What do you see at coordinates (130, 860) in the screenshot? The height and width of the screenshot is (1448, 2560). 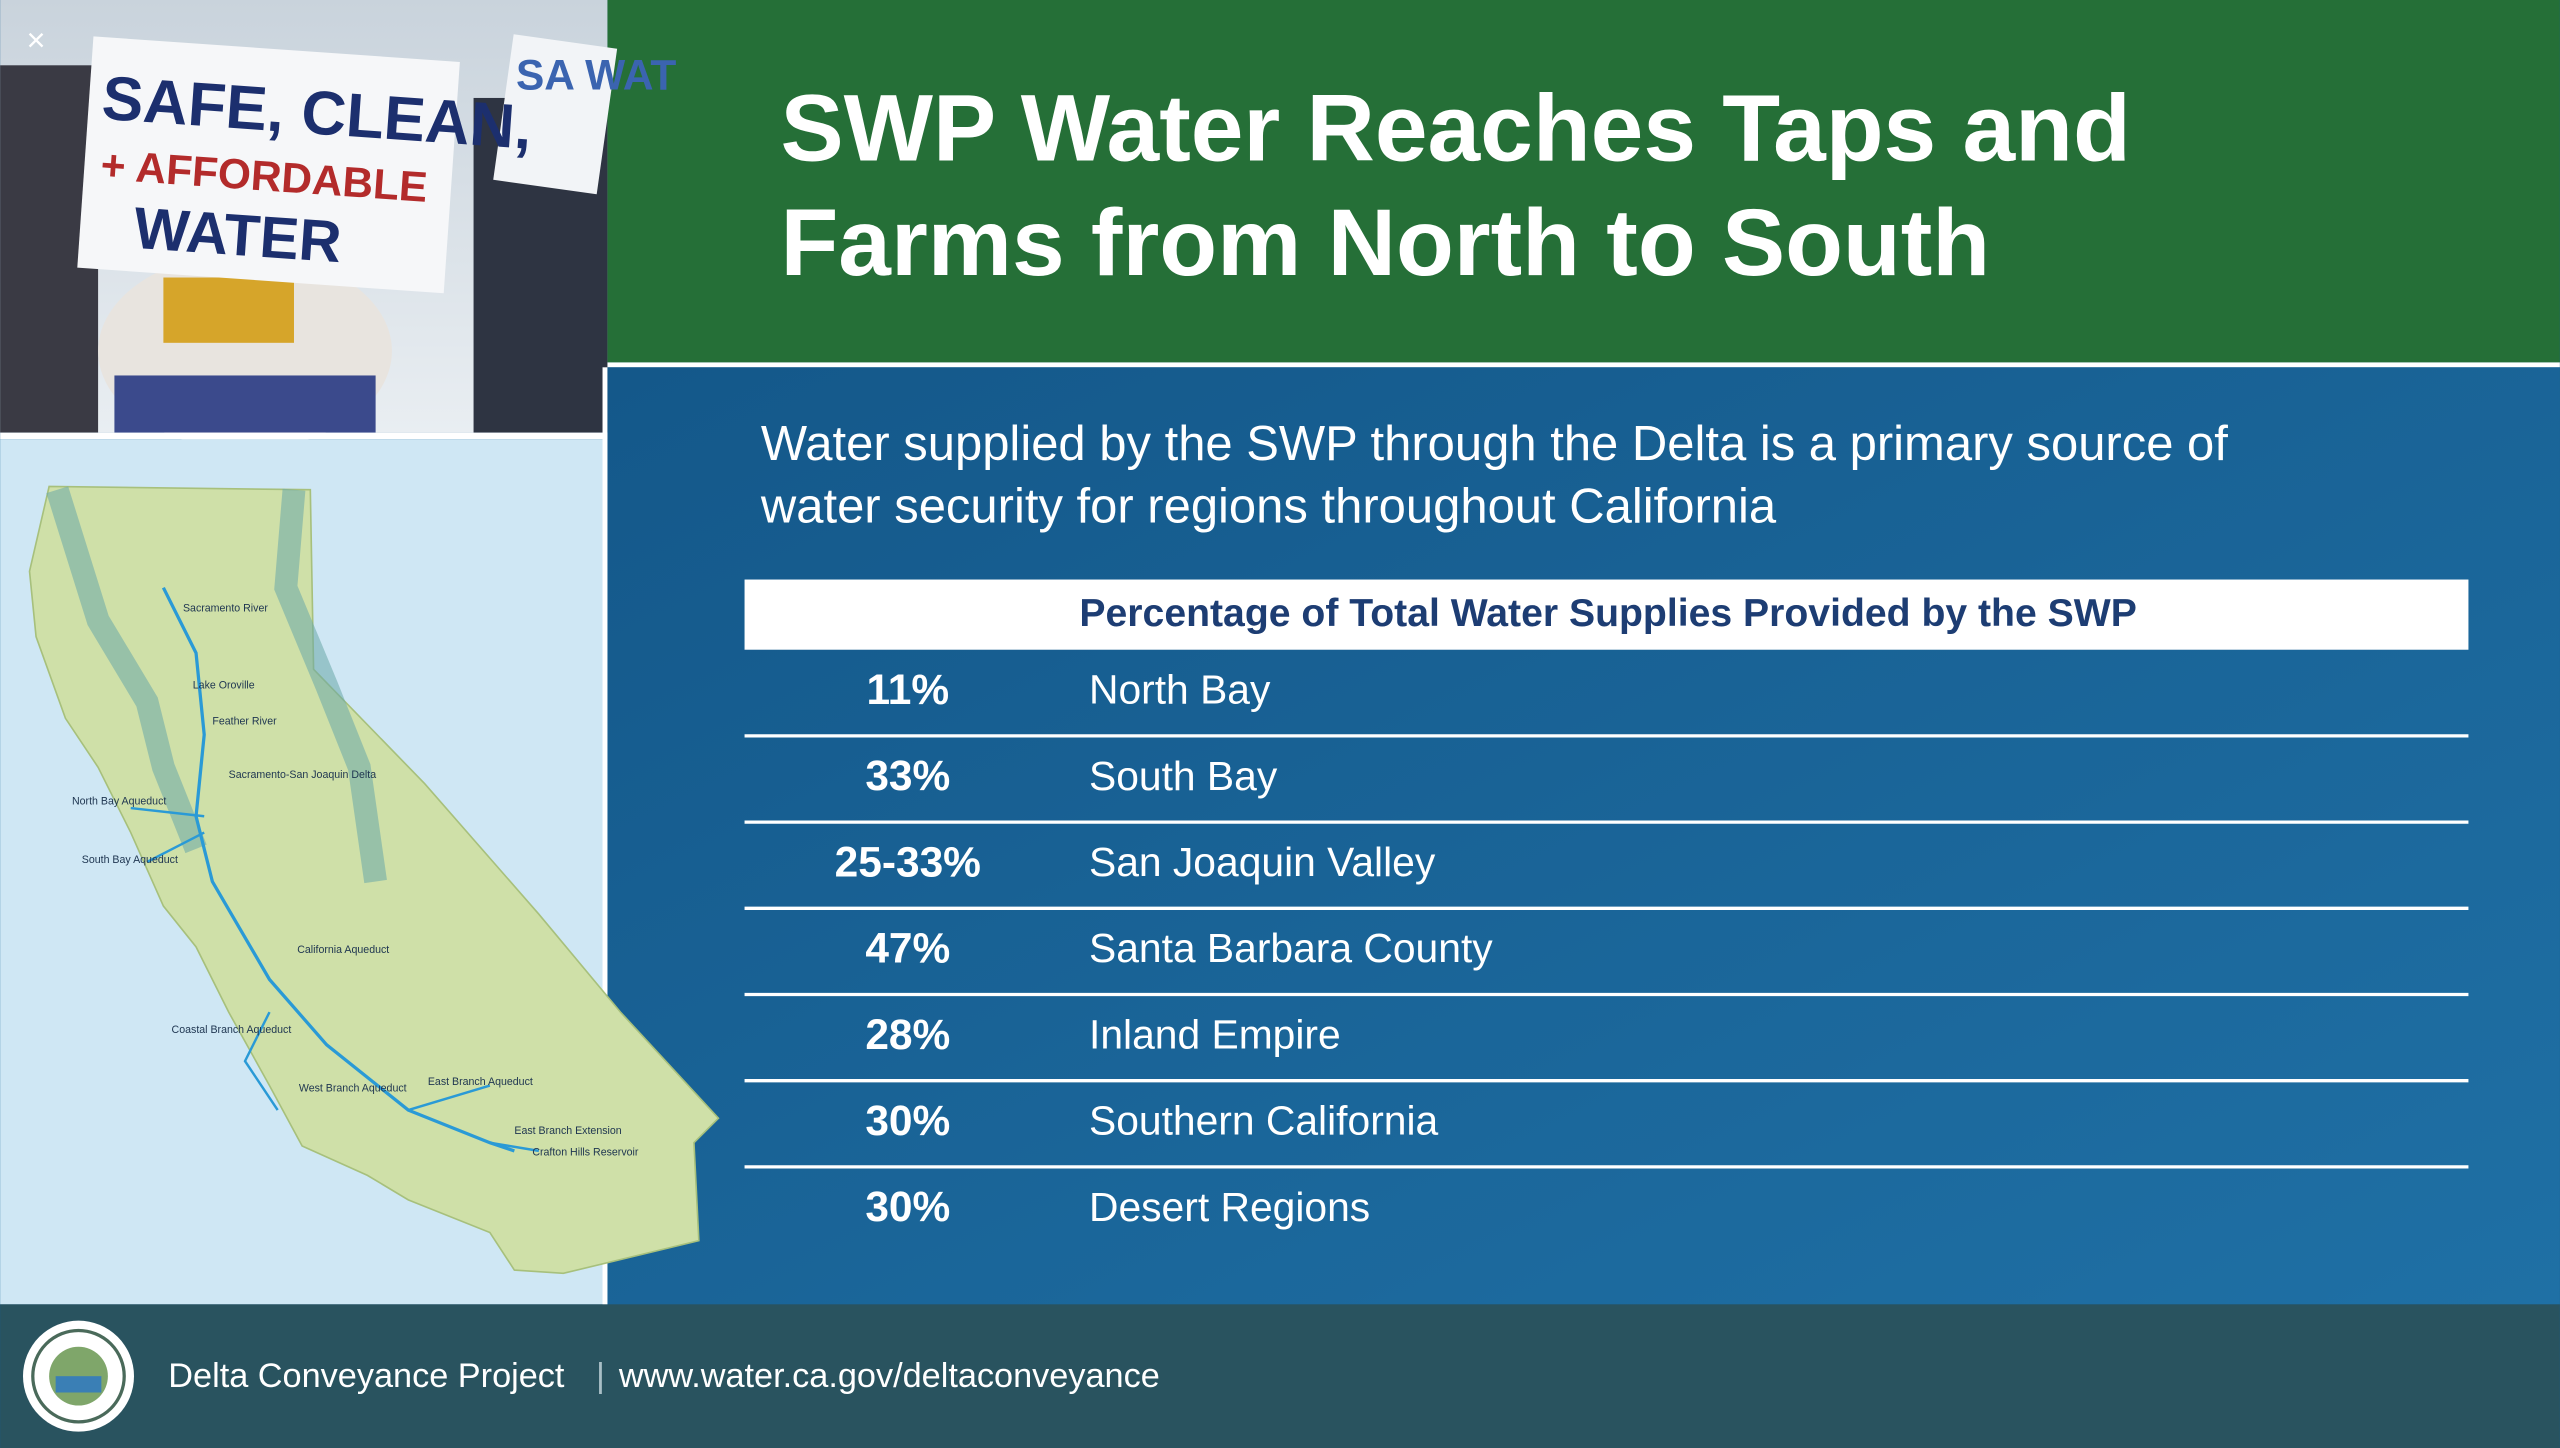 I see `map-label: South Bay Aqueduct` at bounding box center [130, 860].